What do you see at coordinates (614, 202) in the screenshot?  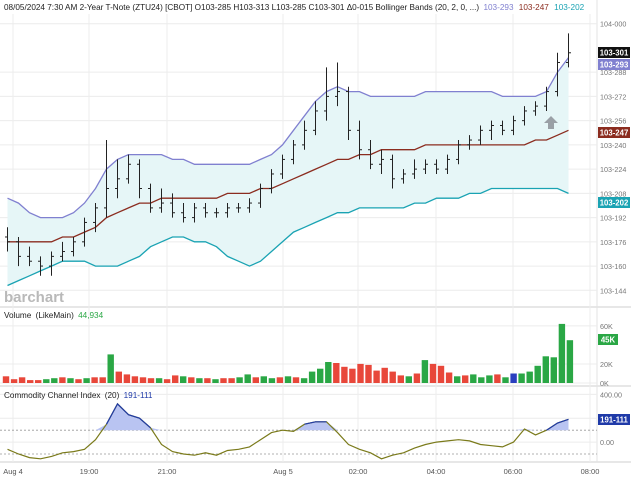 I see `bb-lower-badge: 103-202` at bounding box center [614, 202].